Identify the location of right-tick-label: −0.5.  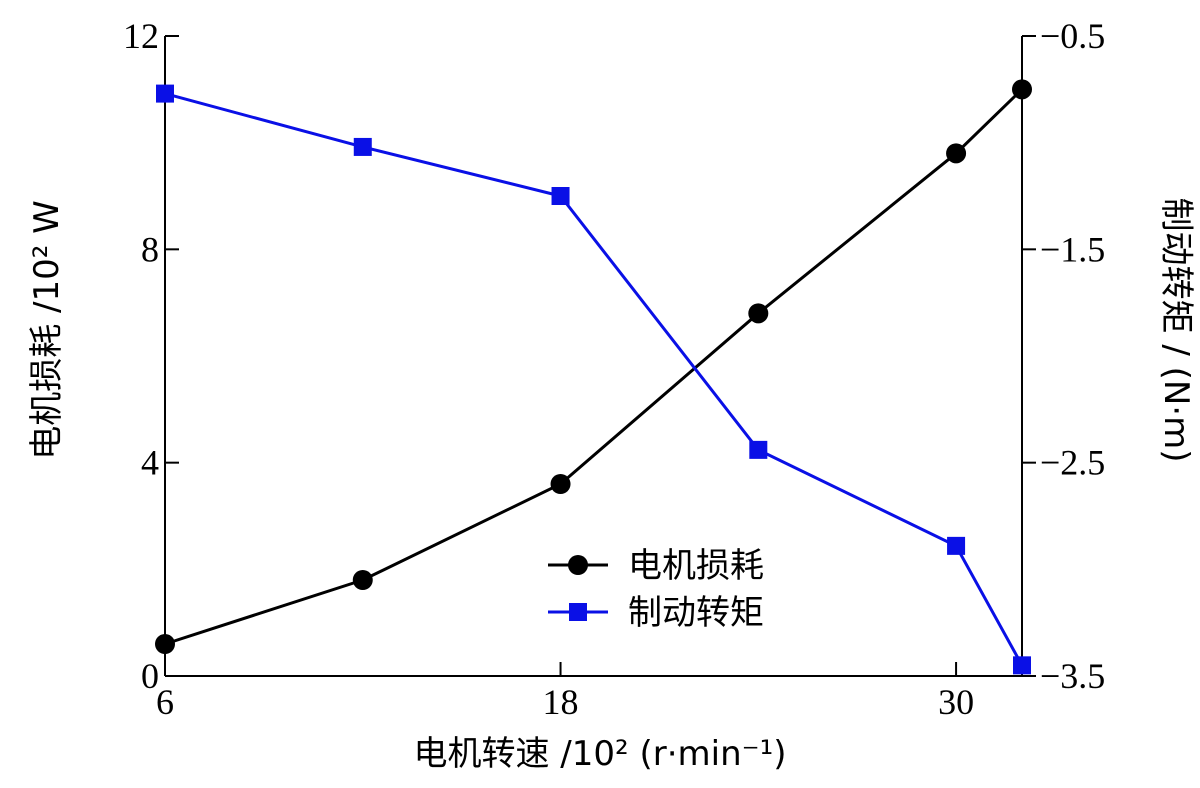
(1072, 36).